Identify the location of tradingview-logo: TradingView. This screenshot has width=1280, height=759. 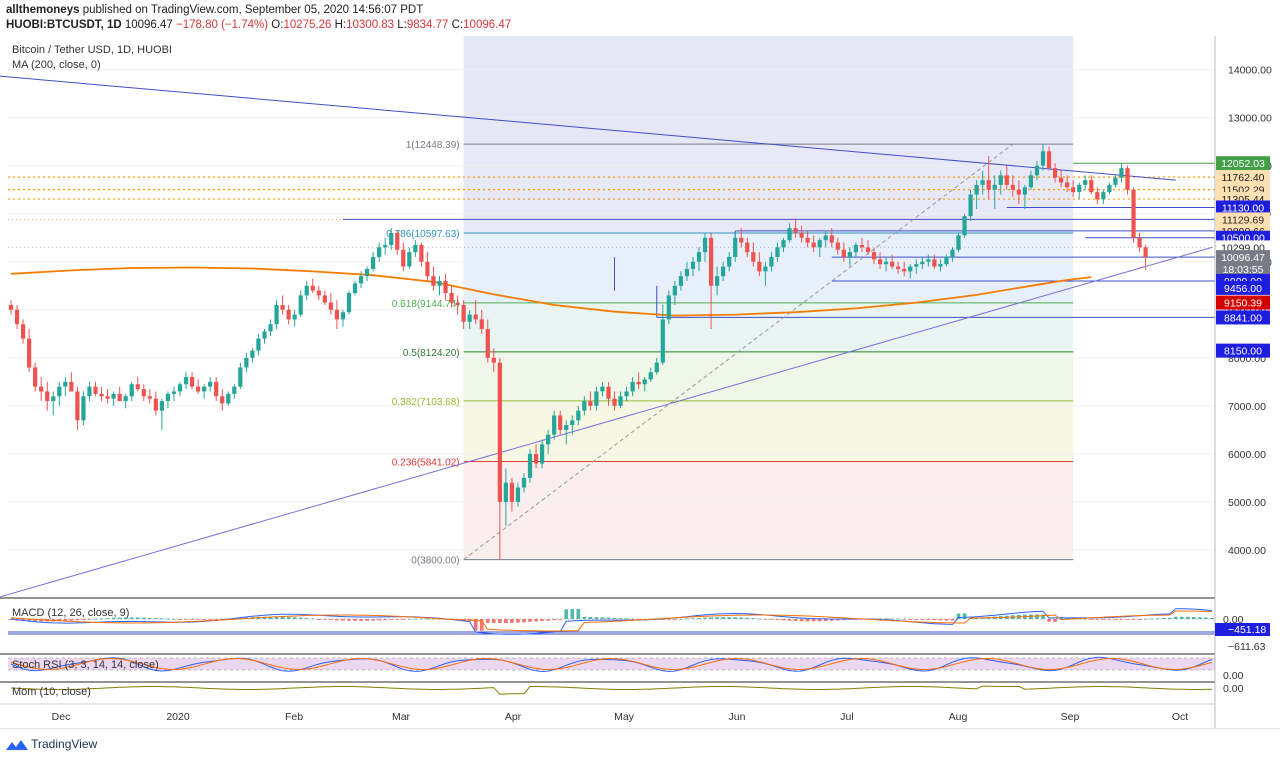
(51, 744).